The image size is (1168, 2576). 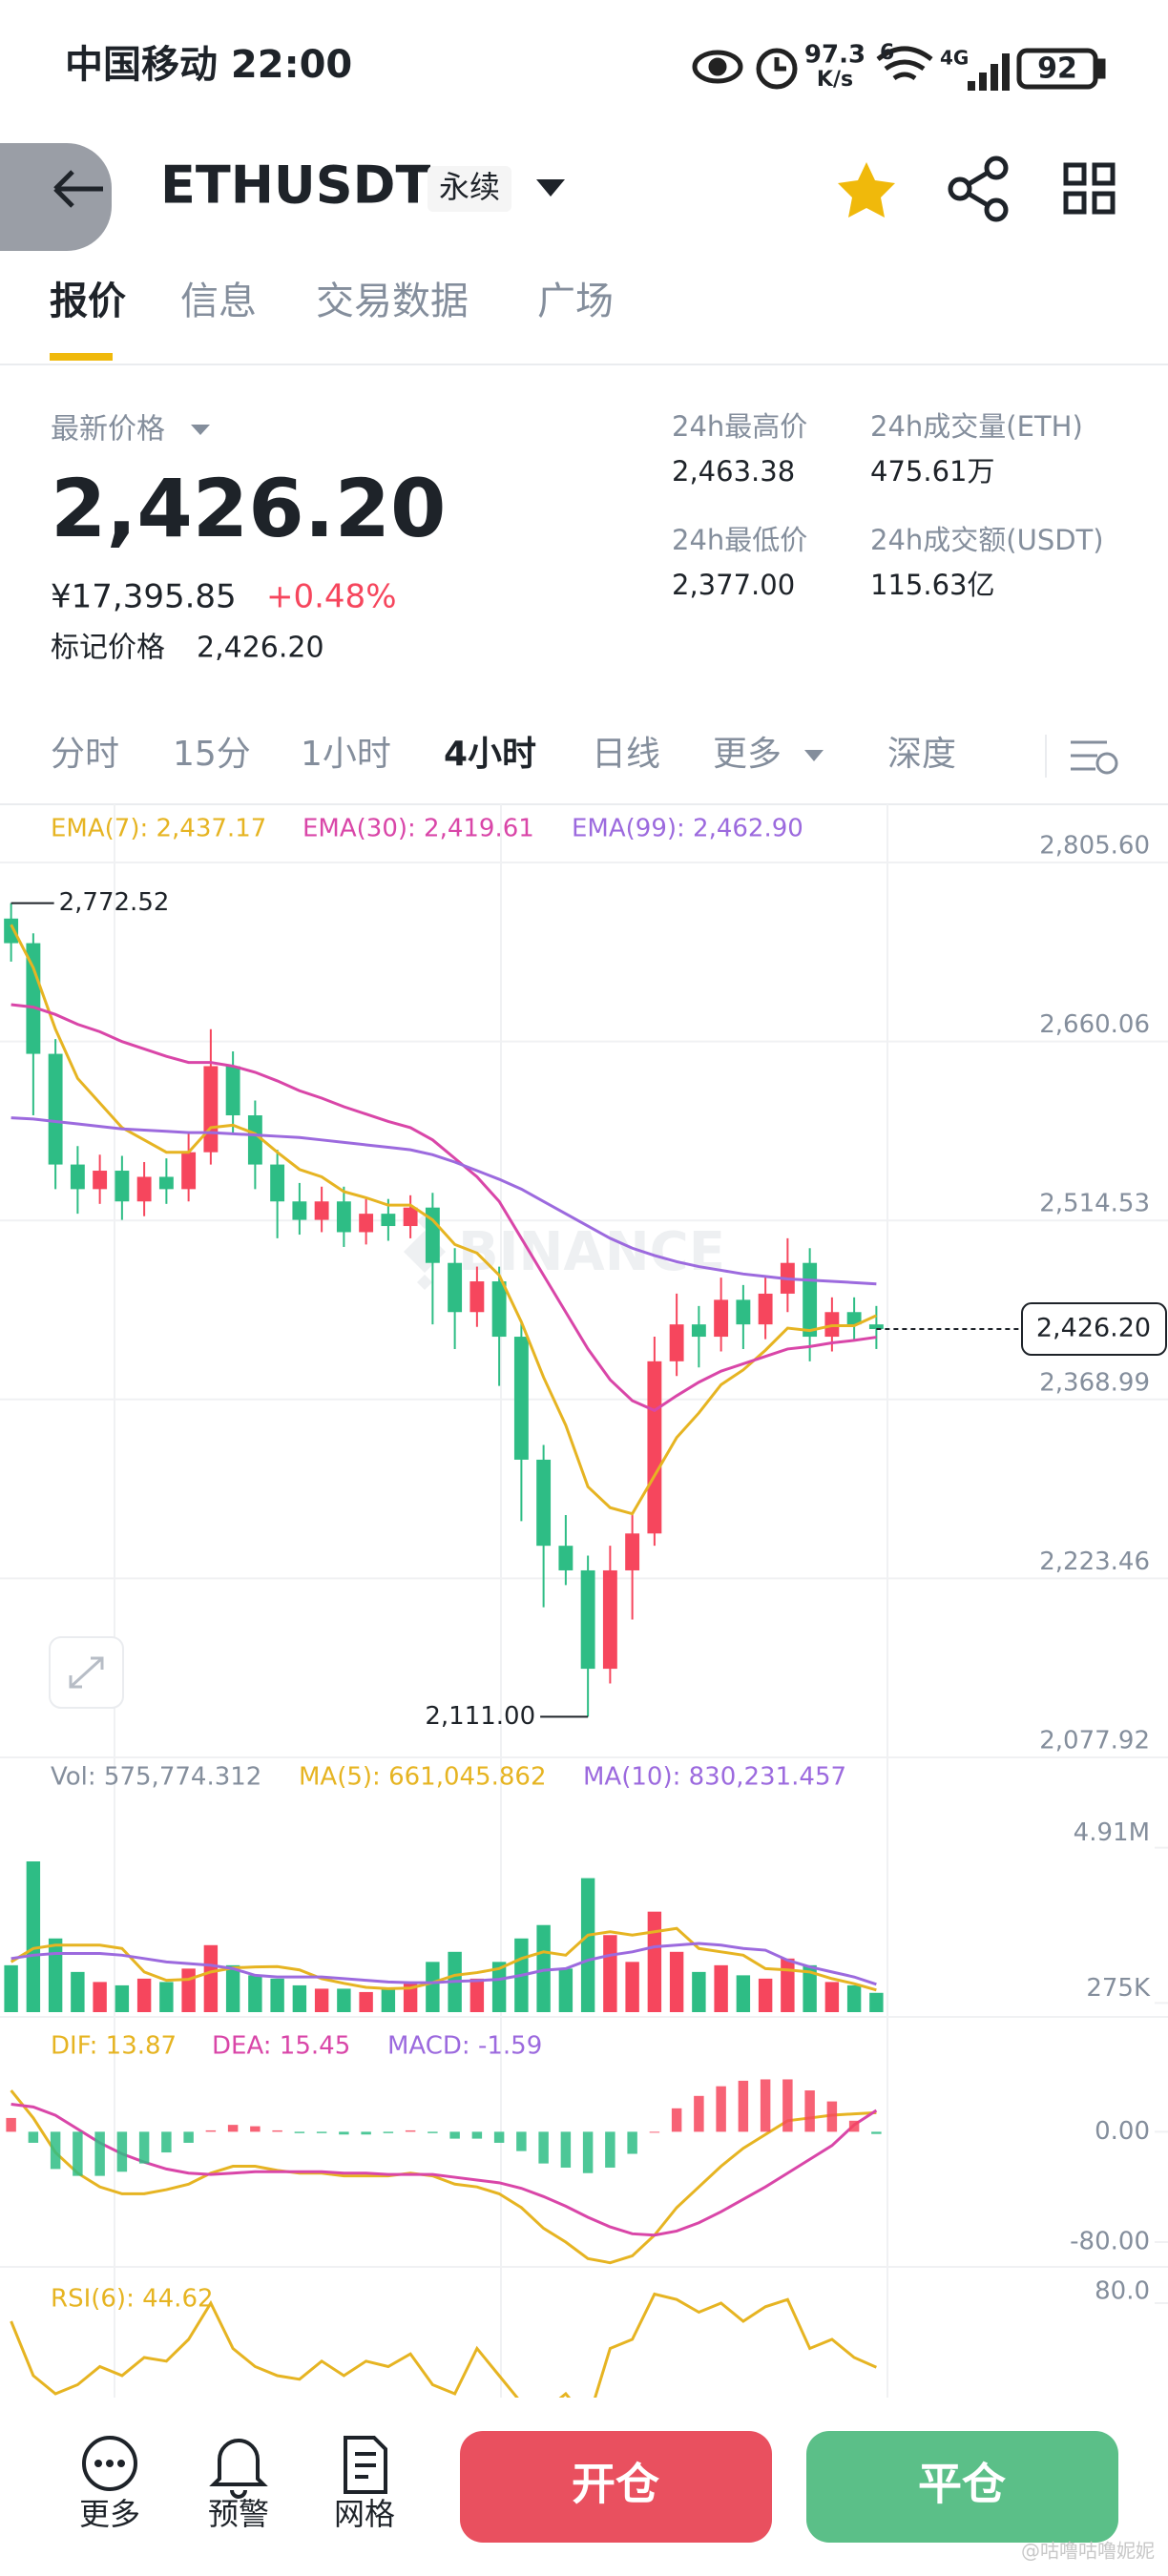 What do you see at coordinates (866, 190) in the screenshot?
I see `favorite` at bounding box center [866, 190].